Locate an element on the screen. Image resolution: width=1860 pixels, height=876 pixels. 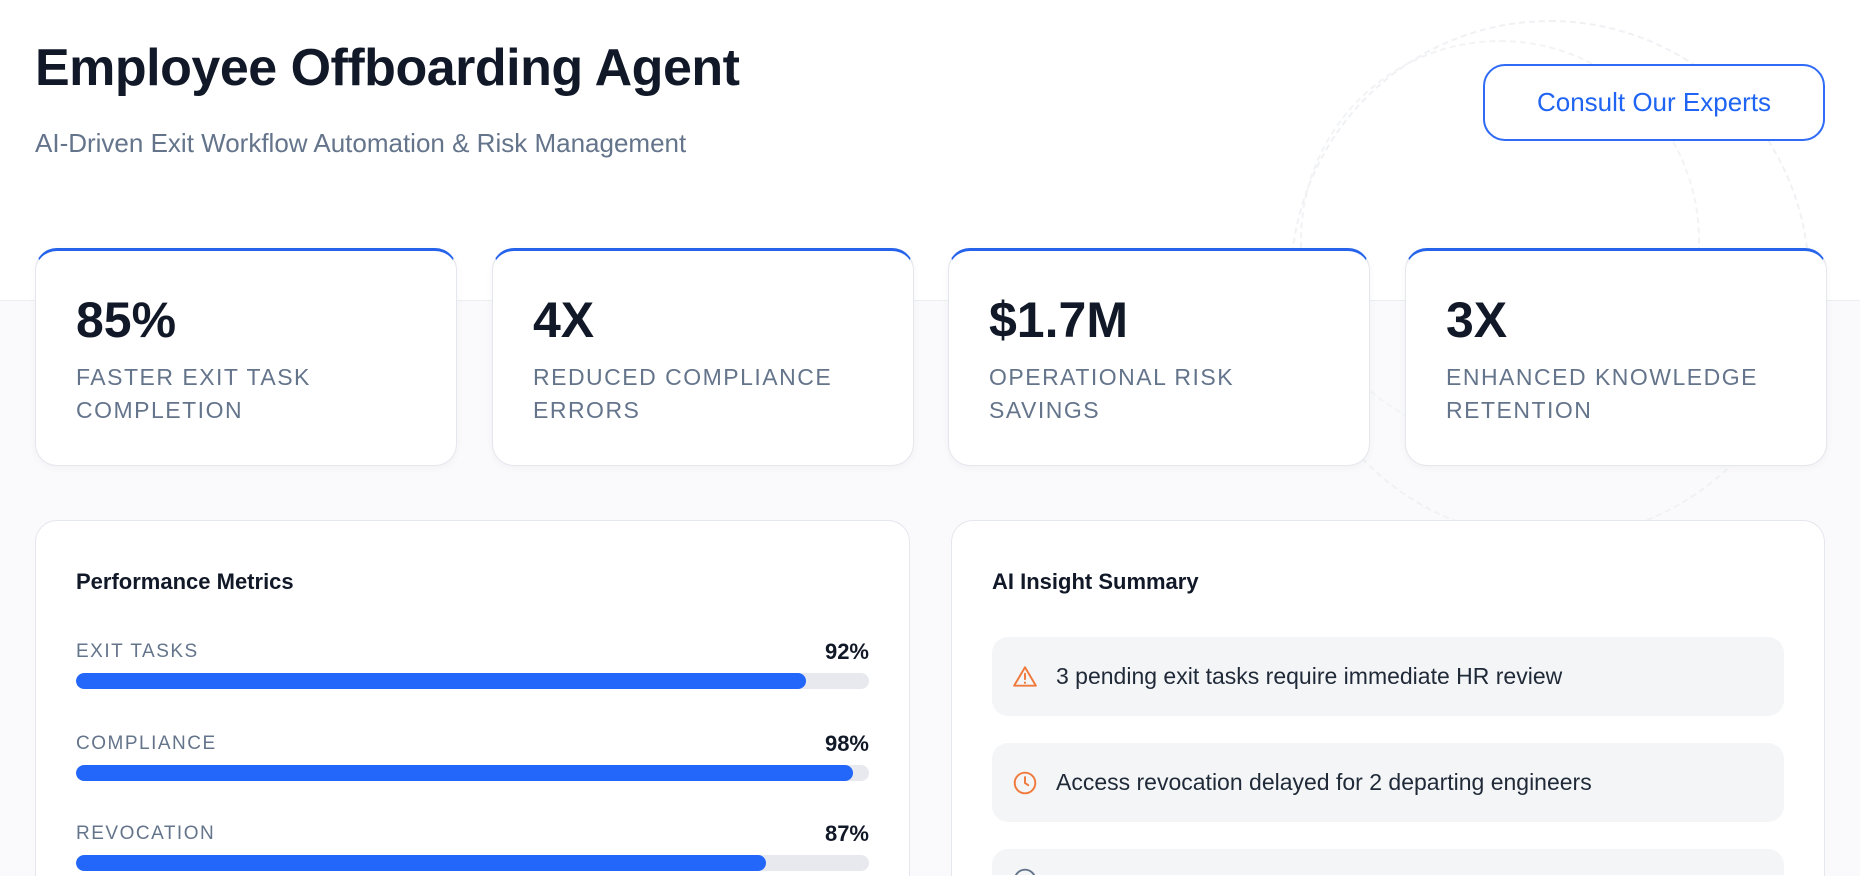
page-title: Employee Offboarding Agent is located at coordinates (387, 68).